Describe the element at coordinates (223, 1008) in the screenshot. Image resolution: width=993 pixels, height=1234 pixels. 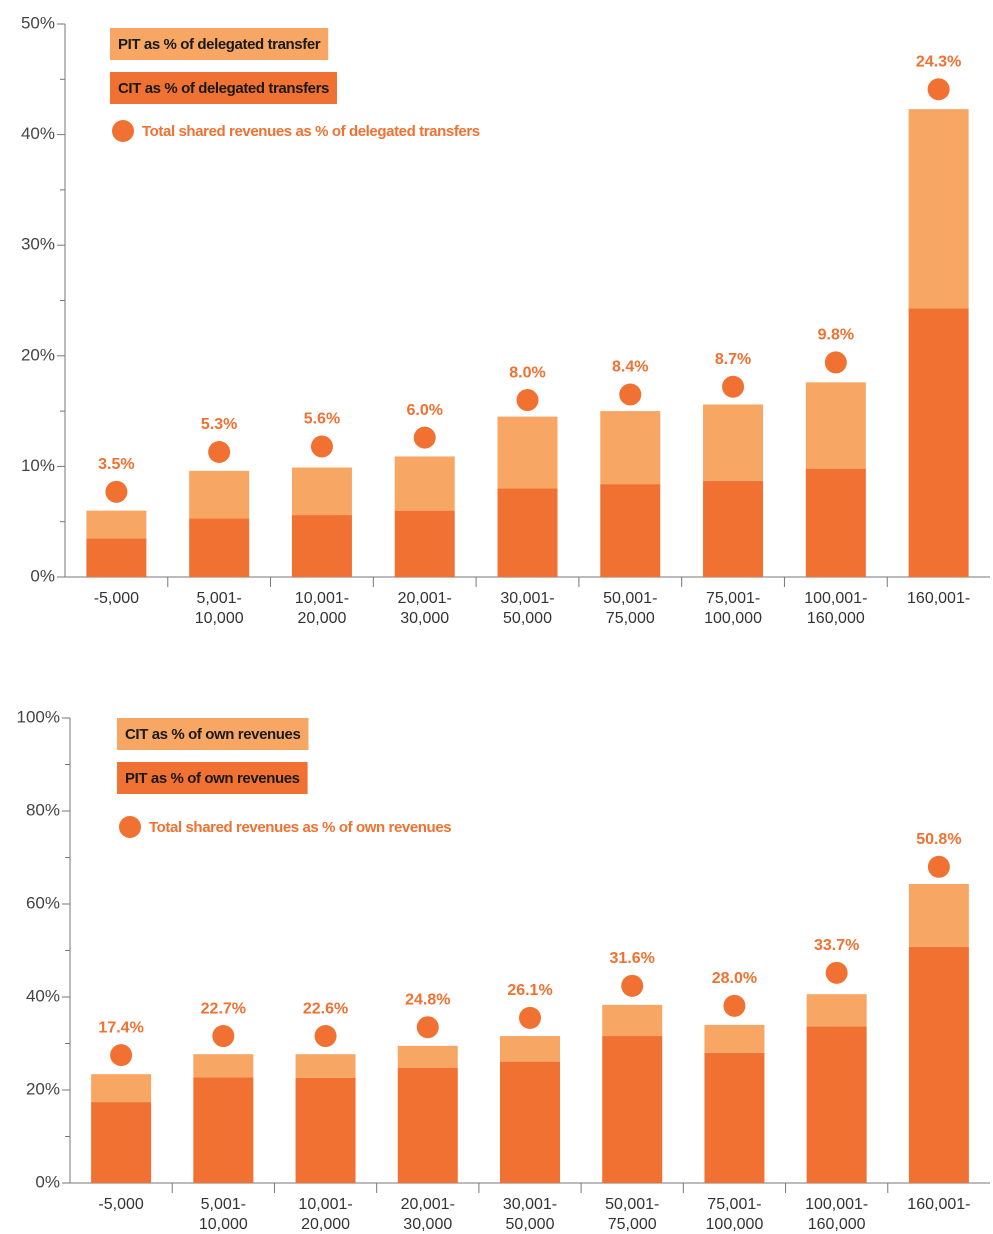
I see `data-label: 22.7%` at that location.